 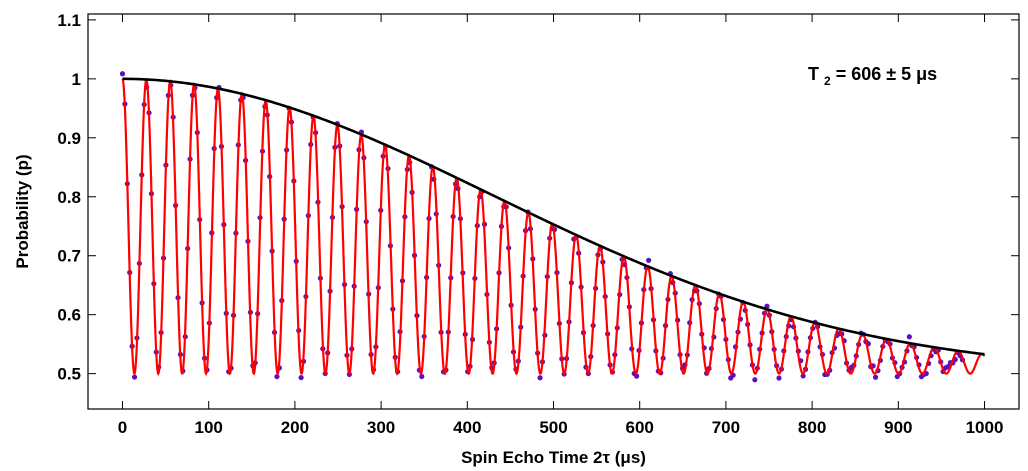 I want to click on x-tick-label: 100, so click(x=208, y=427).